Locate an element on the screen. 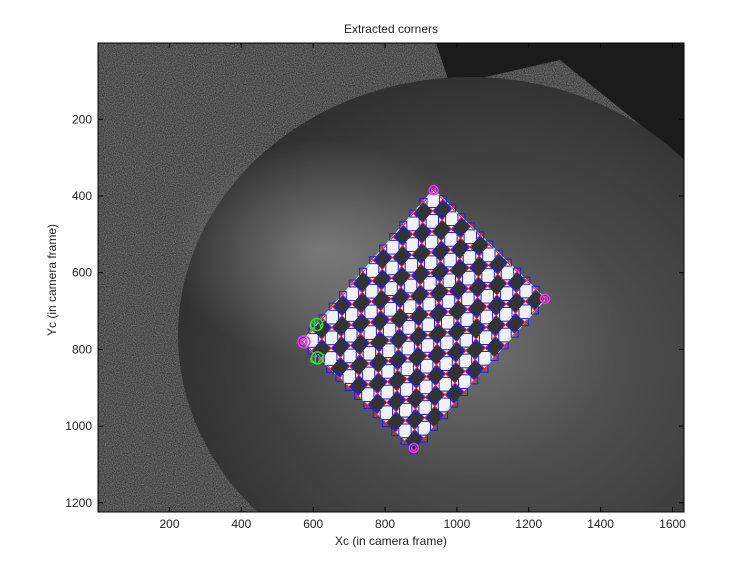 This screenshot has width=755, height=575. labeled-corner-circle is located at coordinates (545, 299).